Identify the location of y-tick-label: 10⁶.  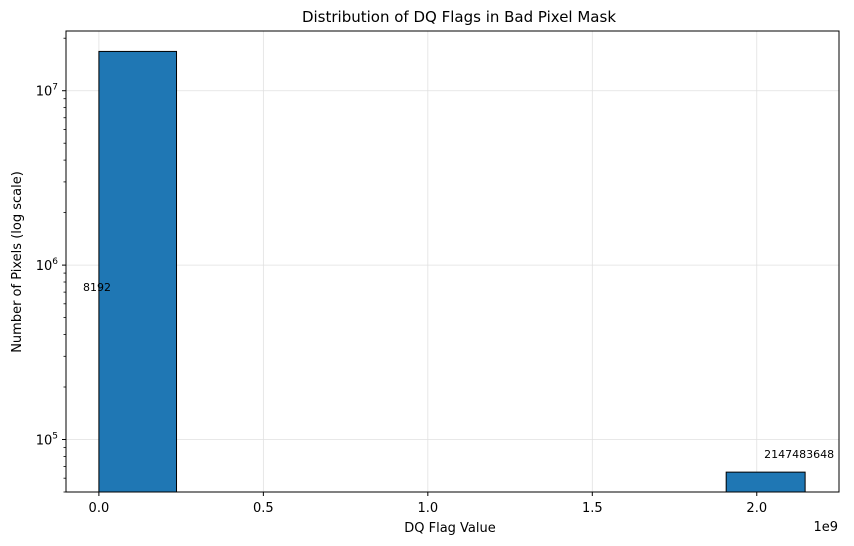
(47, 265).